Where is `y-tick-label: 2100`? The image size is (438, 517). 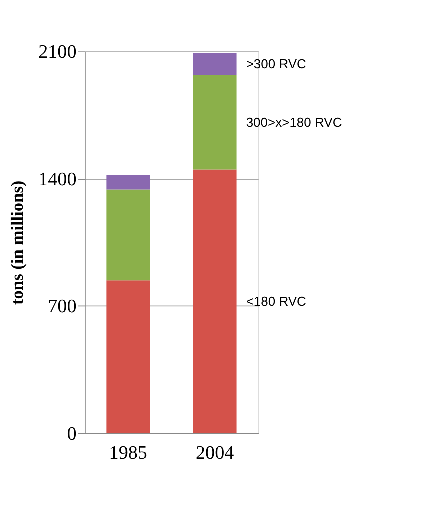 y-tick-label: 2100 is located at coordinates (57, 53).